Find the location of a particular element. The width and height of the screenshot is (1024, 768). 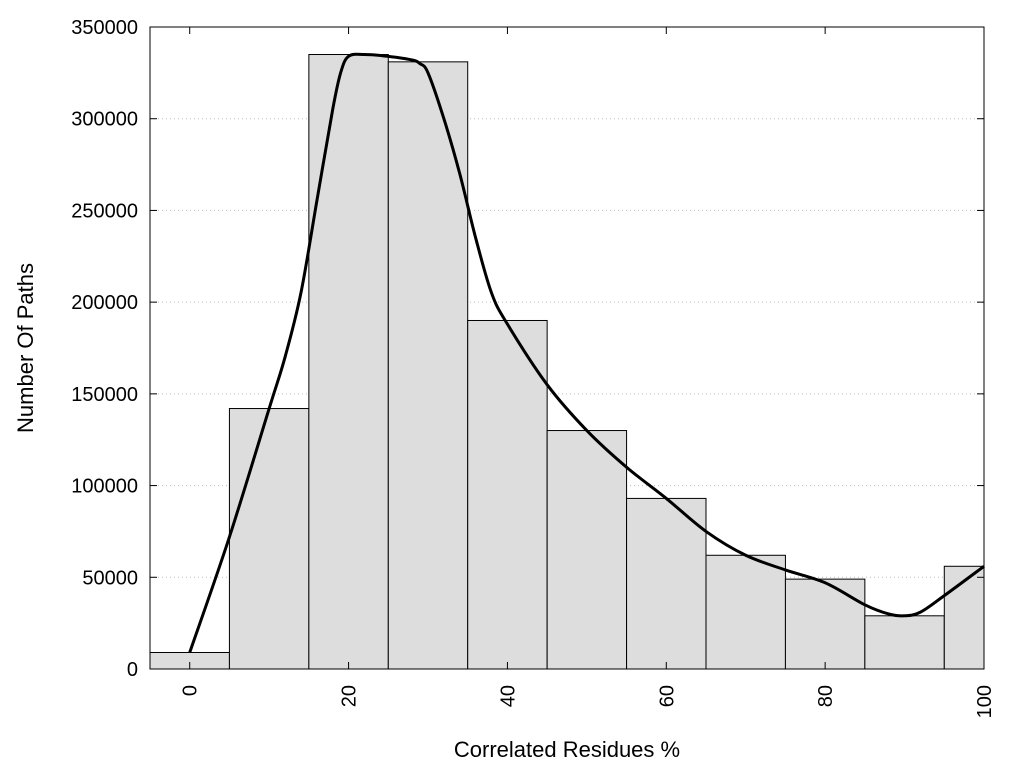

x-tick-label: 60 is located at coordinates (667, 696).